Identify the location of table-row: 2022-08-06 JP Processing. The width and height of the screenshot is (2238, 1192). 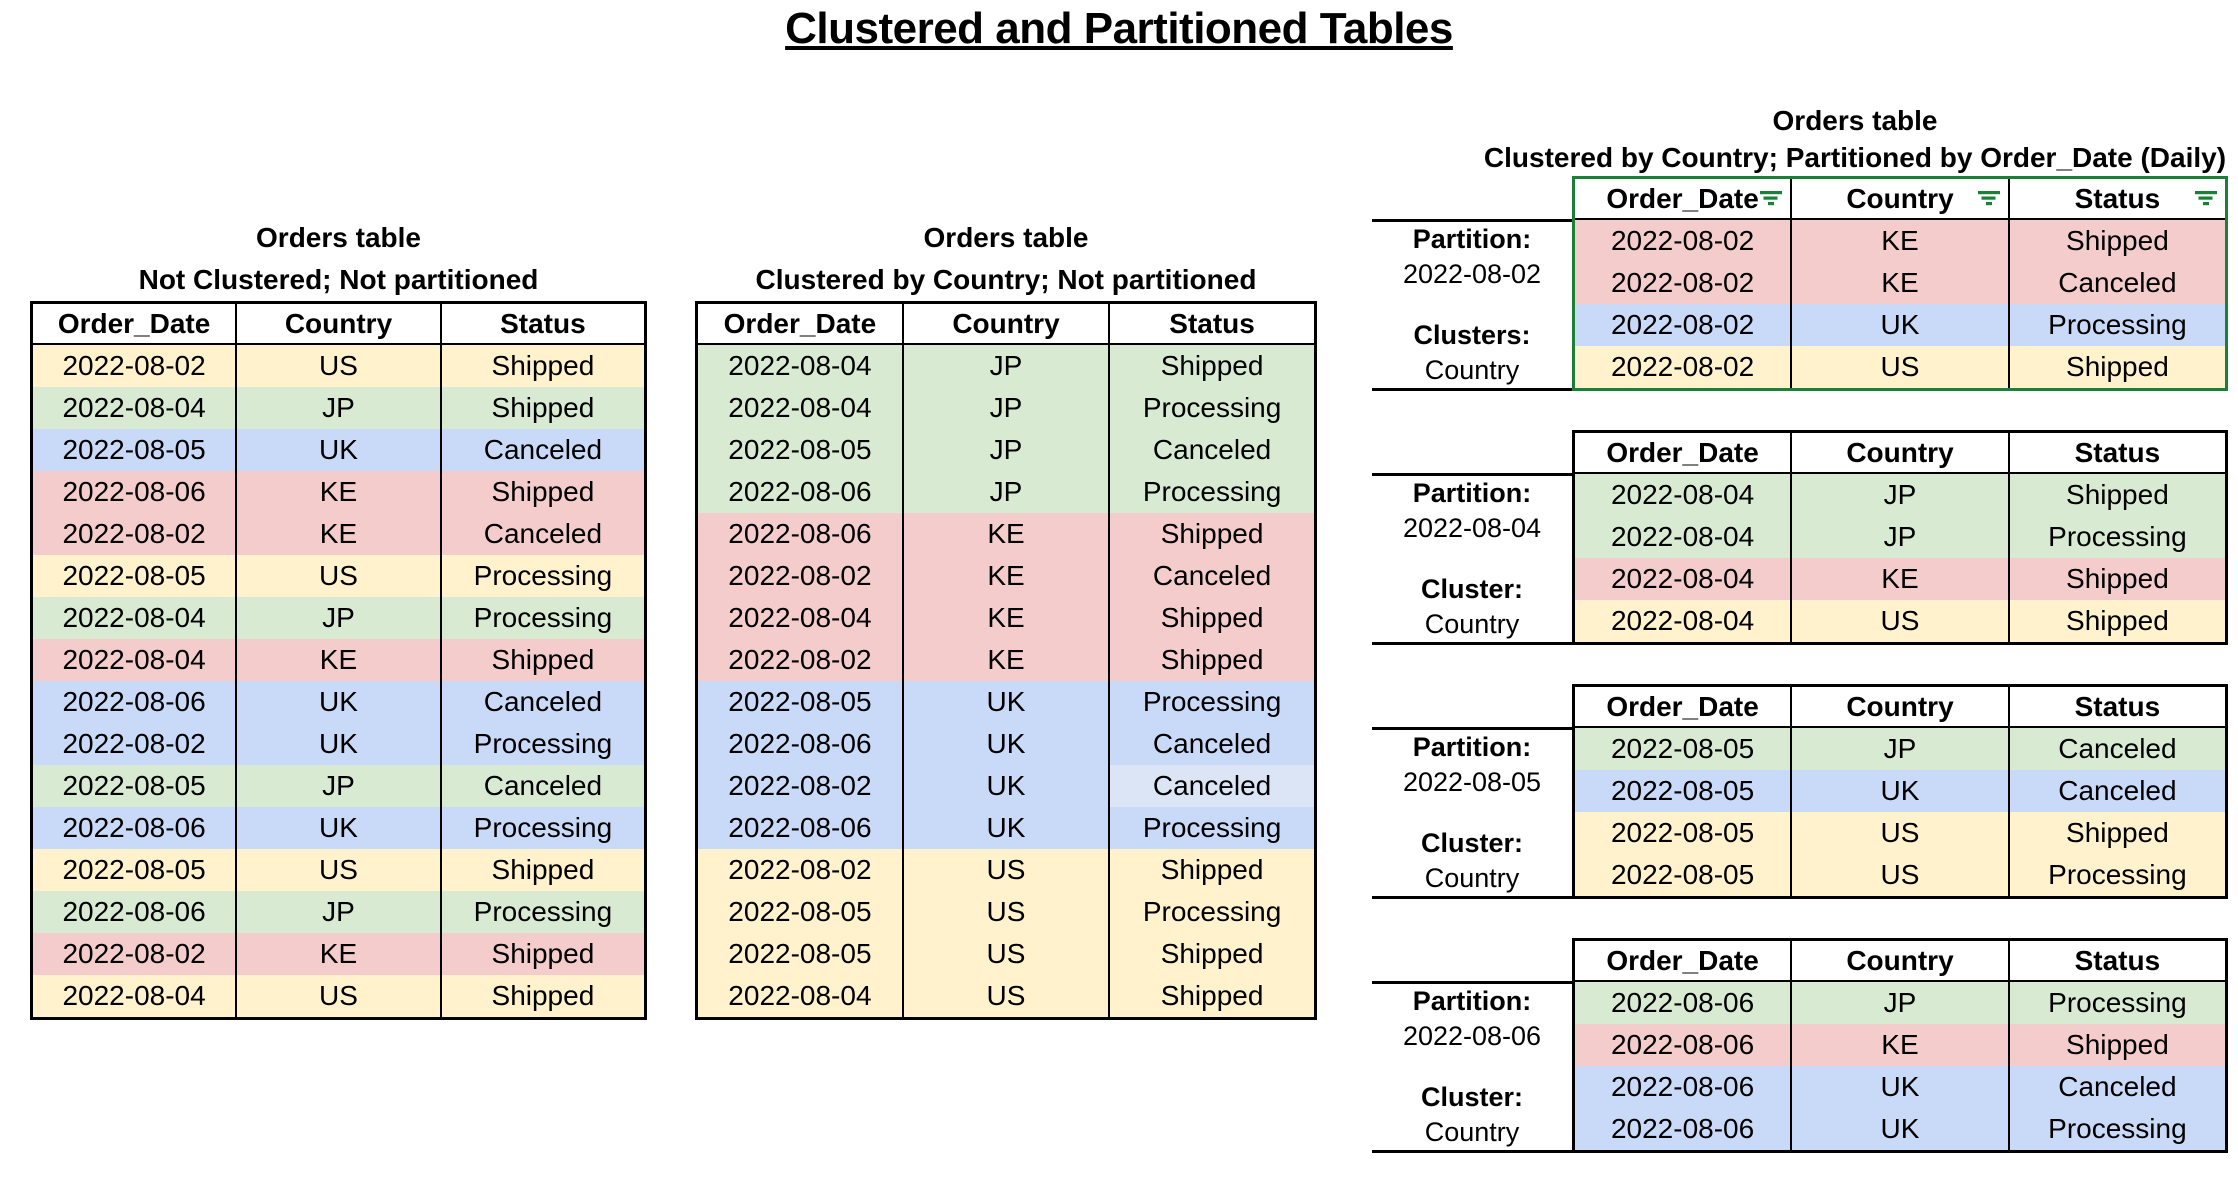
(1900, 1002).